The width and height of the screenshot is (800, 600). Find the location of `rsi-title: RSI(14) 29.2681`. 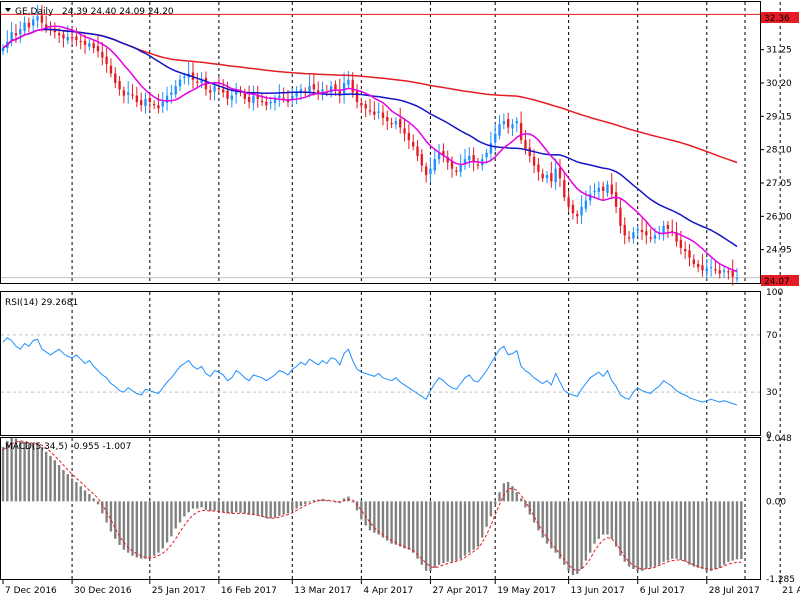

rsi-title: RSI(14) 29.2681 is located at coordinates (41, 303).